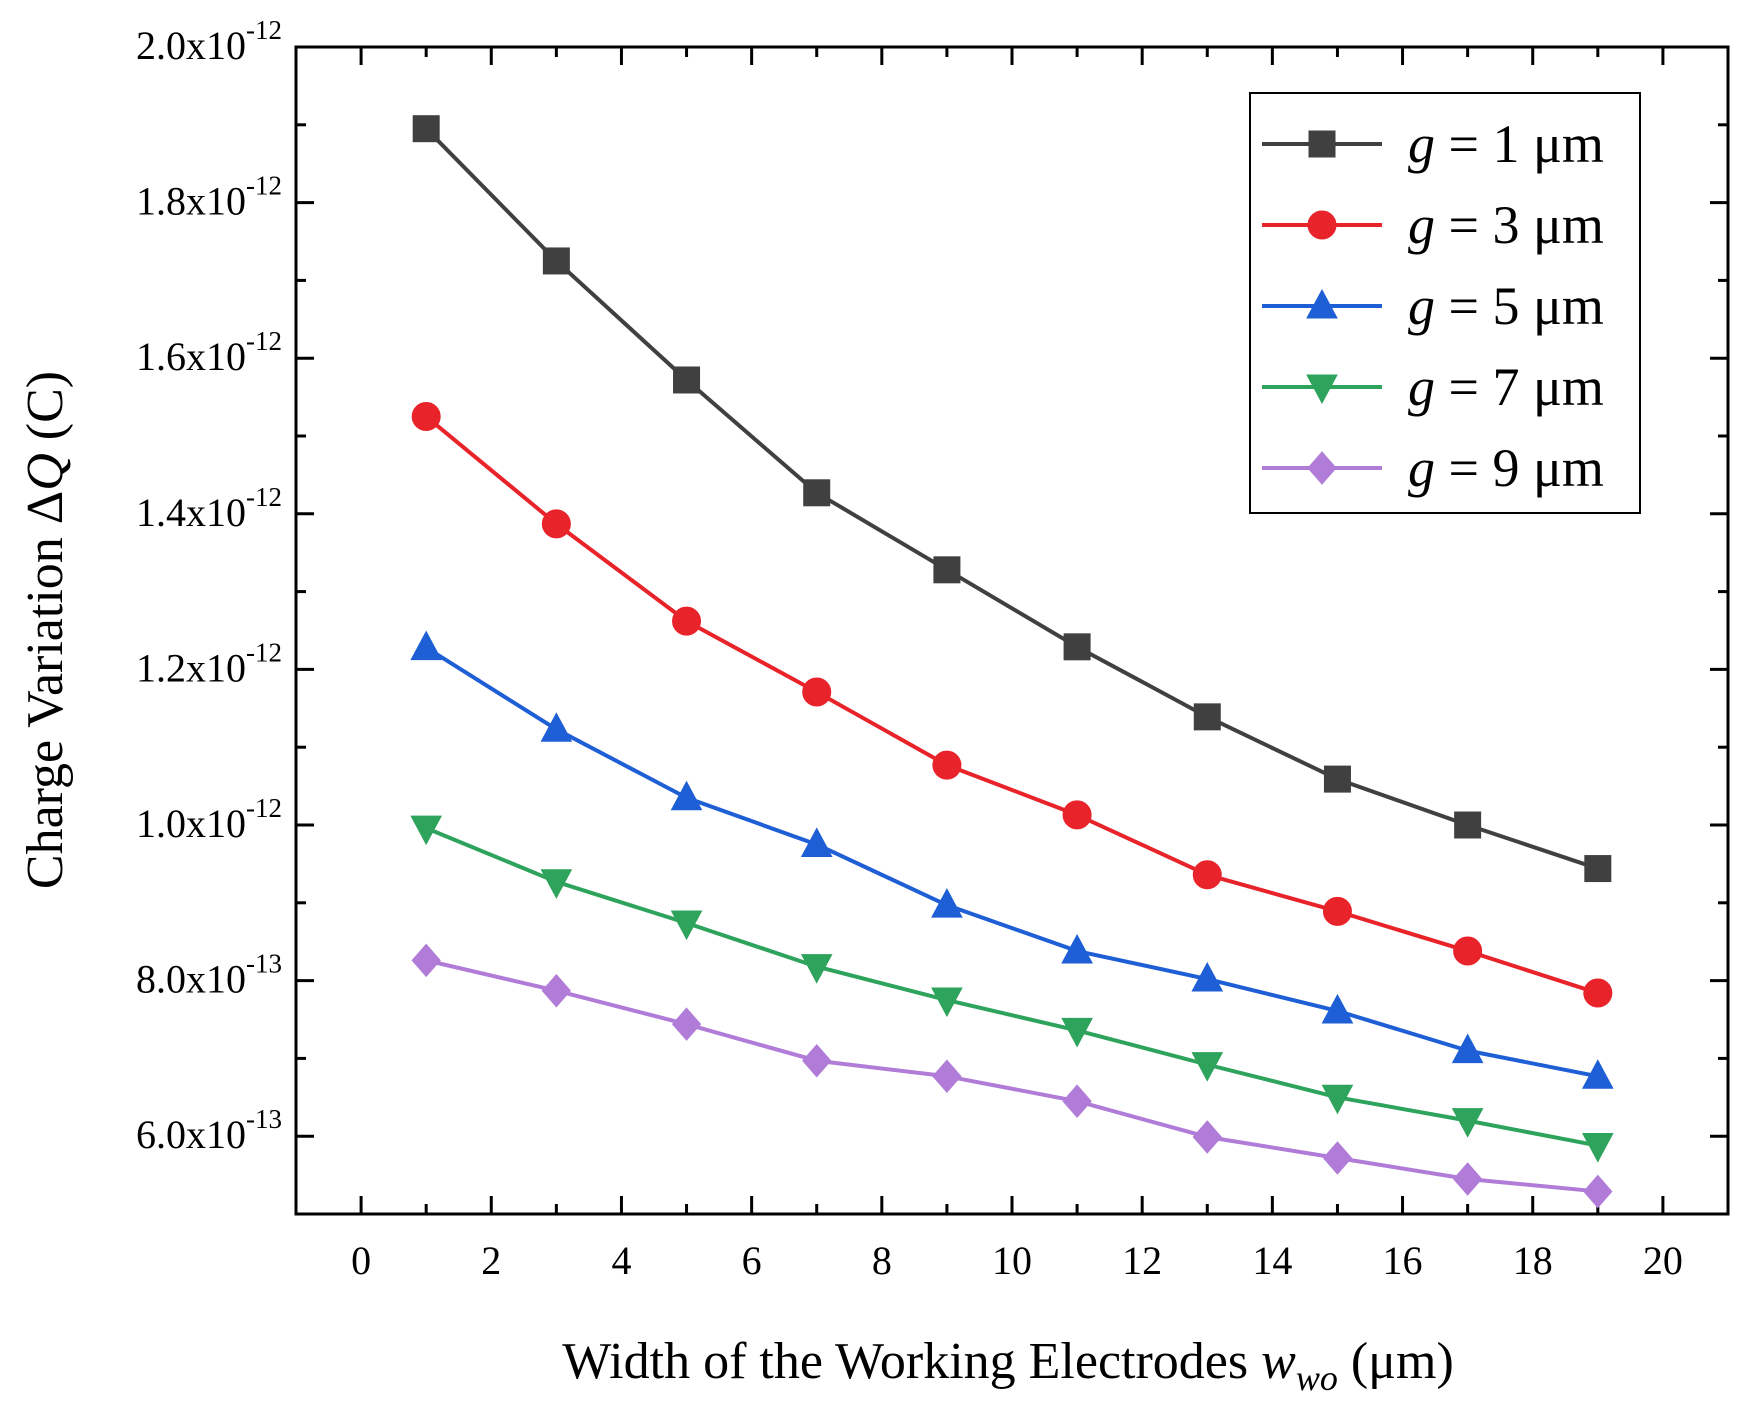 The width and height of the screenshot is (1758, 1410). Describe the element at coordinates (1272, 1260) in the screenshot. I see `x-tick-label: 14` at that location.